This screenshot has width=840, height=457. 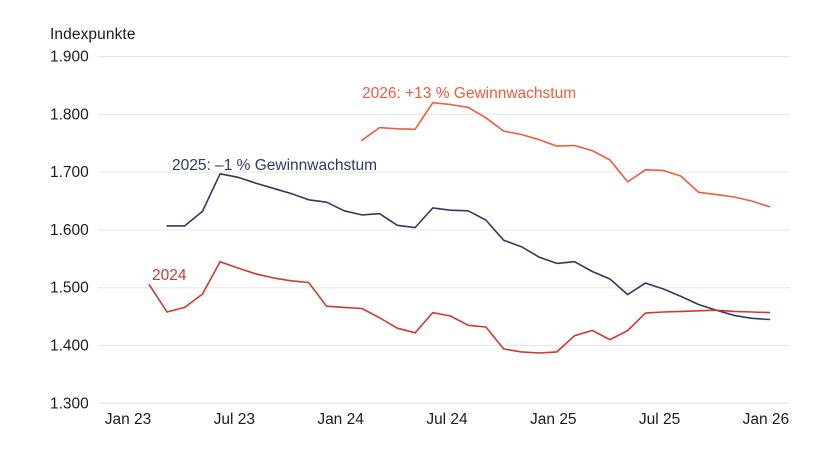 I want to click on x-tick-label: Jan 26, so click(x=766, y=419).